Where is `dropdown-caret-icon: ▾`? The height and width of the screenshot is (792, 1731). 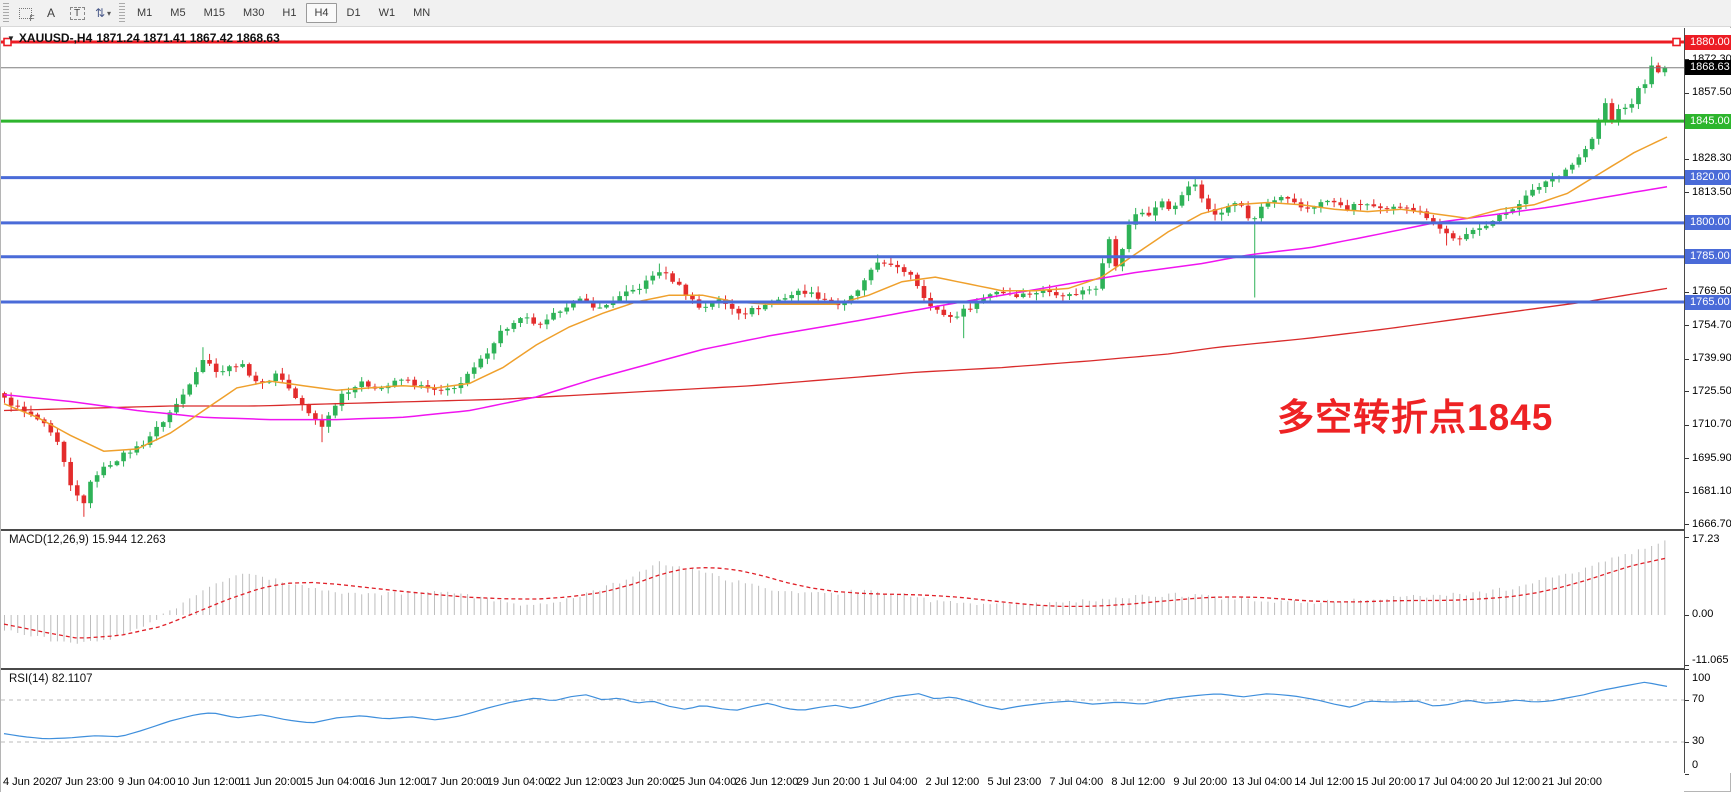
dropdown-caret-icon: ▾ is located at coordinates (109, 13).